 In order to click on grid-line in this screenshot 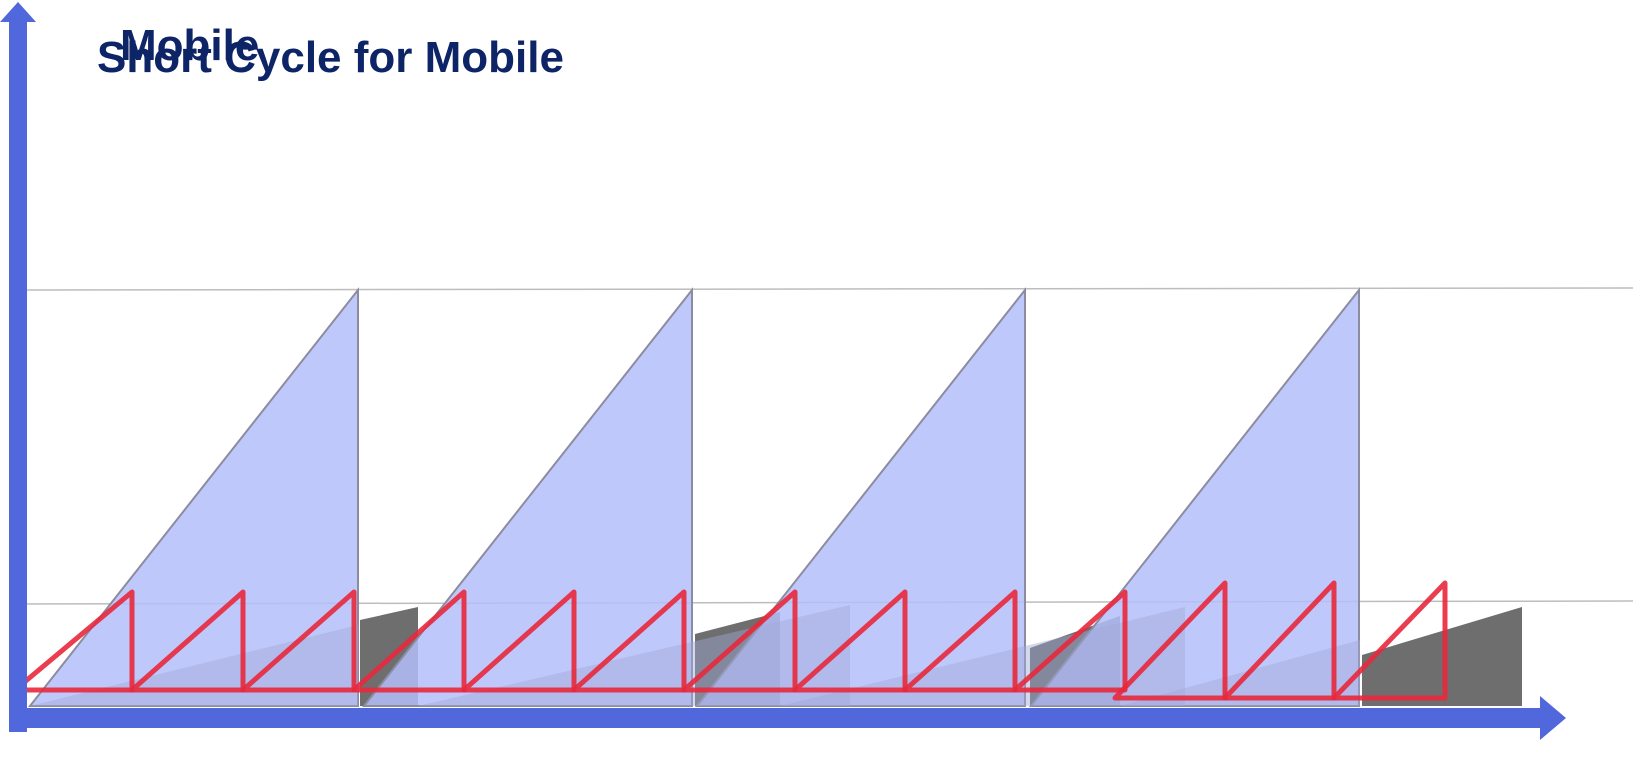, I will do `click(828, 289)`.